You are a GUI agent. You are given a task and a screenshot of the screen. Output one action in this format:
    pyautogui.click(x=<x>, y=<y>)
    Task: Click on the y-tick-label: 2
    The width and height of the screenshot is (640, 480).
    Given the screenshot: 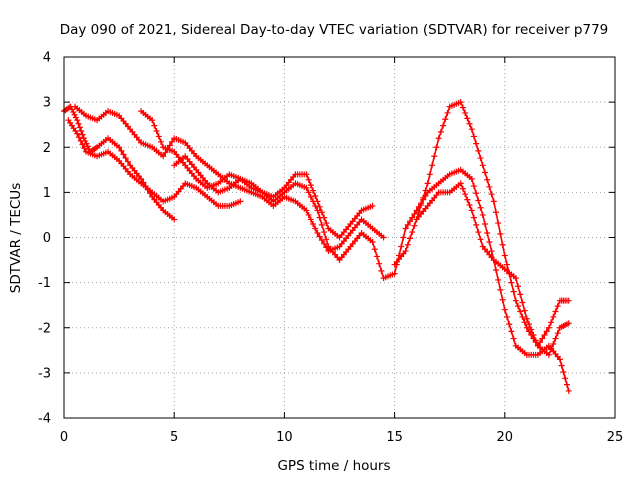 What is the action you would take?
    pyautogui.click(x=47, y=148)
    